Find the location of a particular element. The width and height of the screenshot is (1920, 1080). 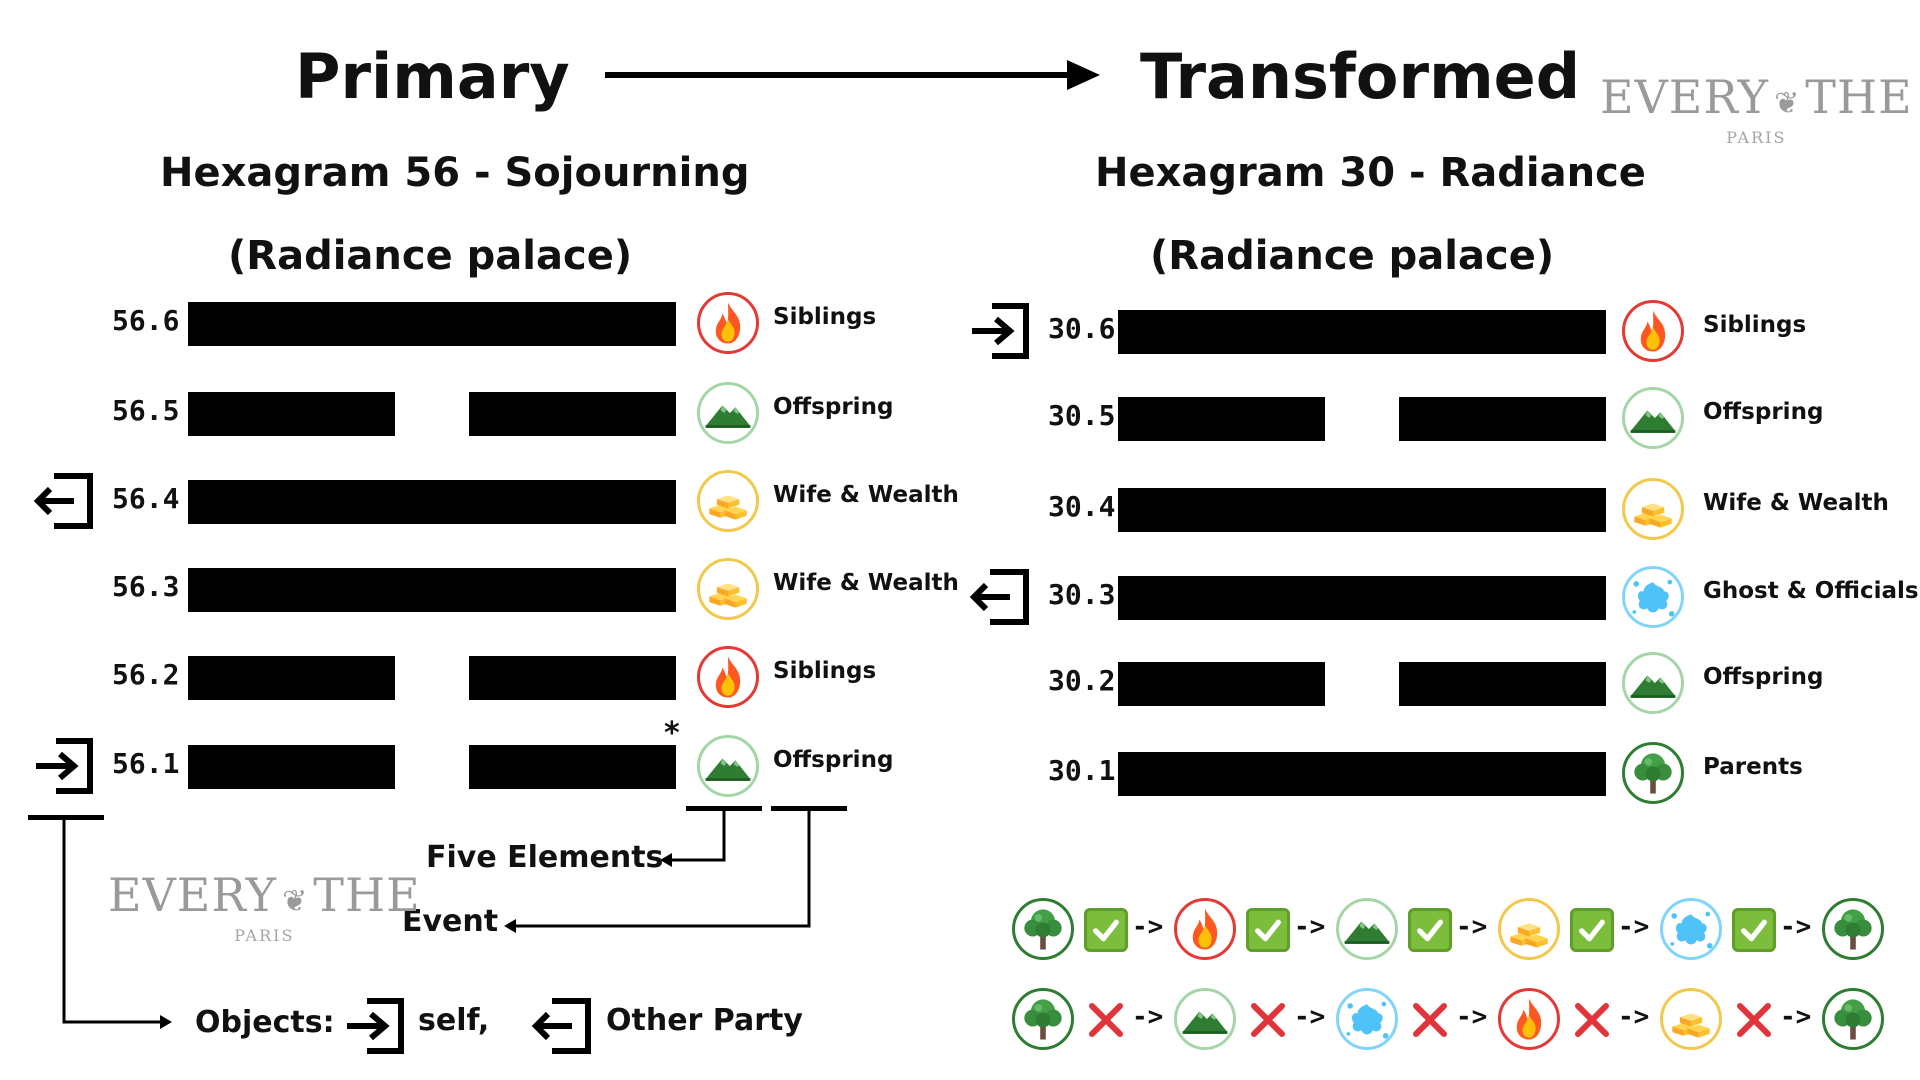

line-number: 56.2 is located at coordinates (146, 674).